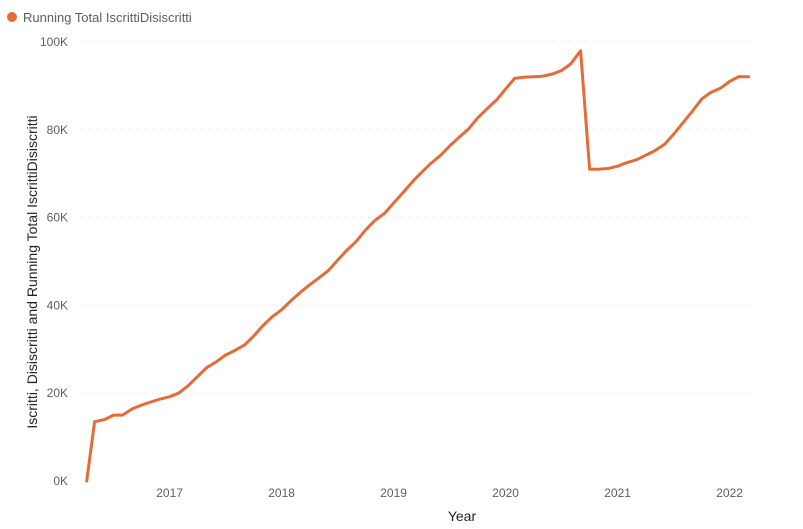 Image resolution: width=803 pixels, height=529 pixels. I want to click on y-tick-label: 40K, so click(57, 305).